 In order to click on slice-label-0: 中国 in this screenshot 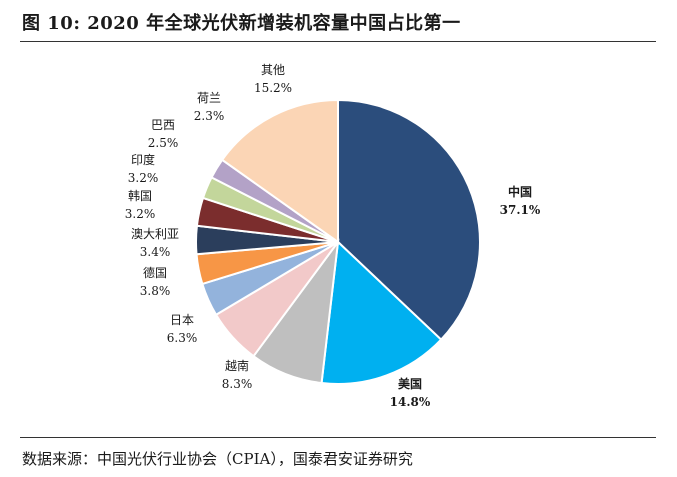, I will do `click(520, 191)`.